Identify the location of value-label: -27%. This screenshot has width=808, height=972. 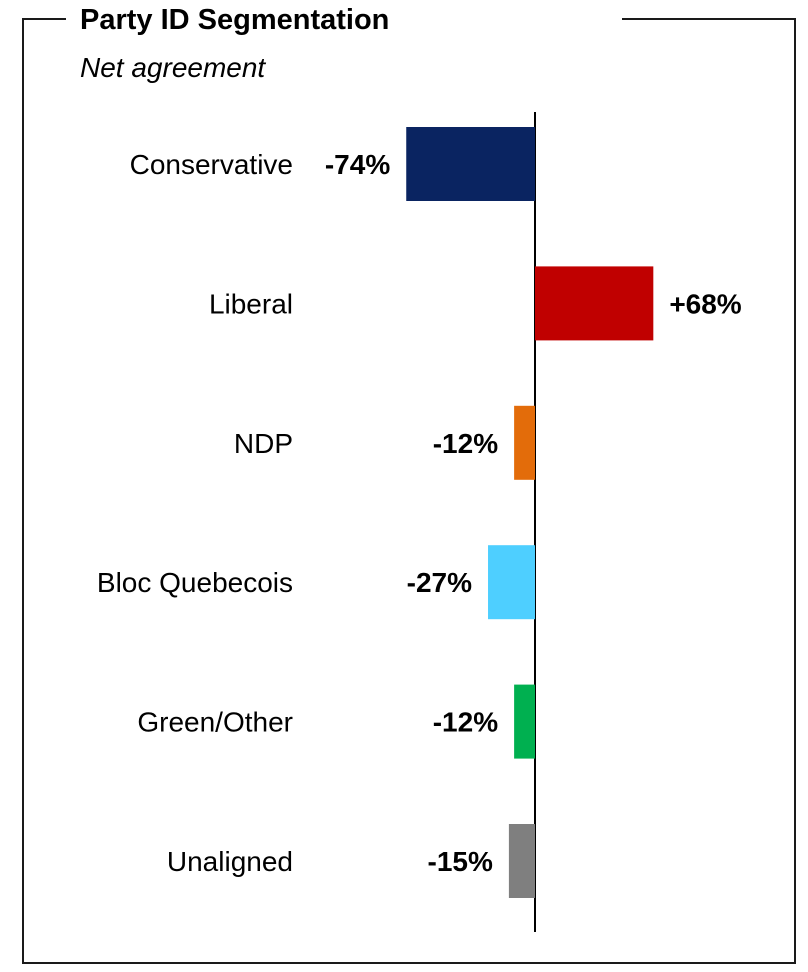
(439, 582).